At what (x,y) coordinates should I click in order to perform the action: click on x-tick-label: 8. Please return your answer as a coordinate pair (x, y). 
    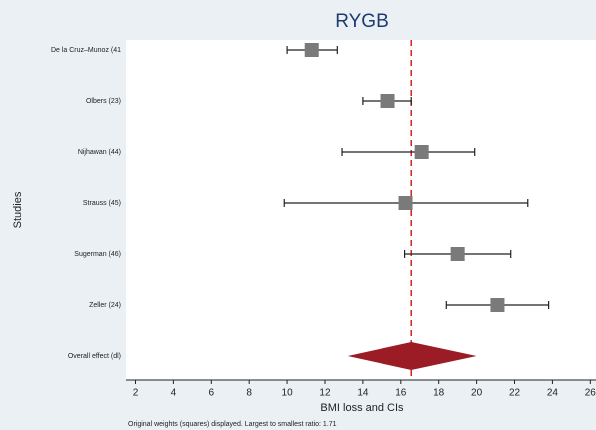
    Looking at the image, I should click on (249, 393).